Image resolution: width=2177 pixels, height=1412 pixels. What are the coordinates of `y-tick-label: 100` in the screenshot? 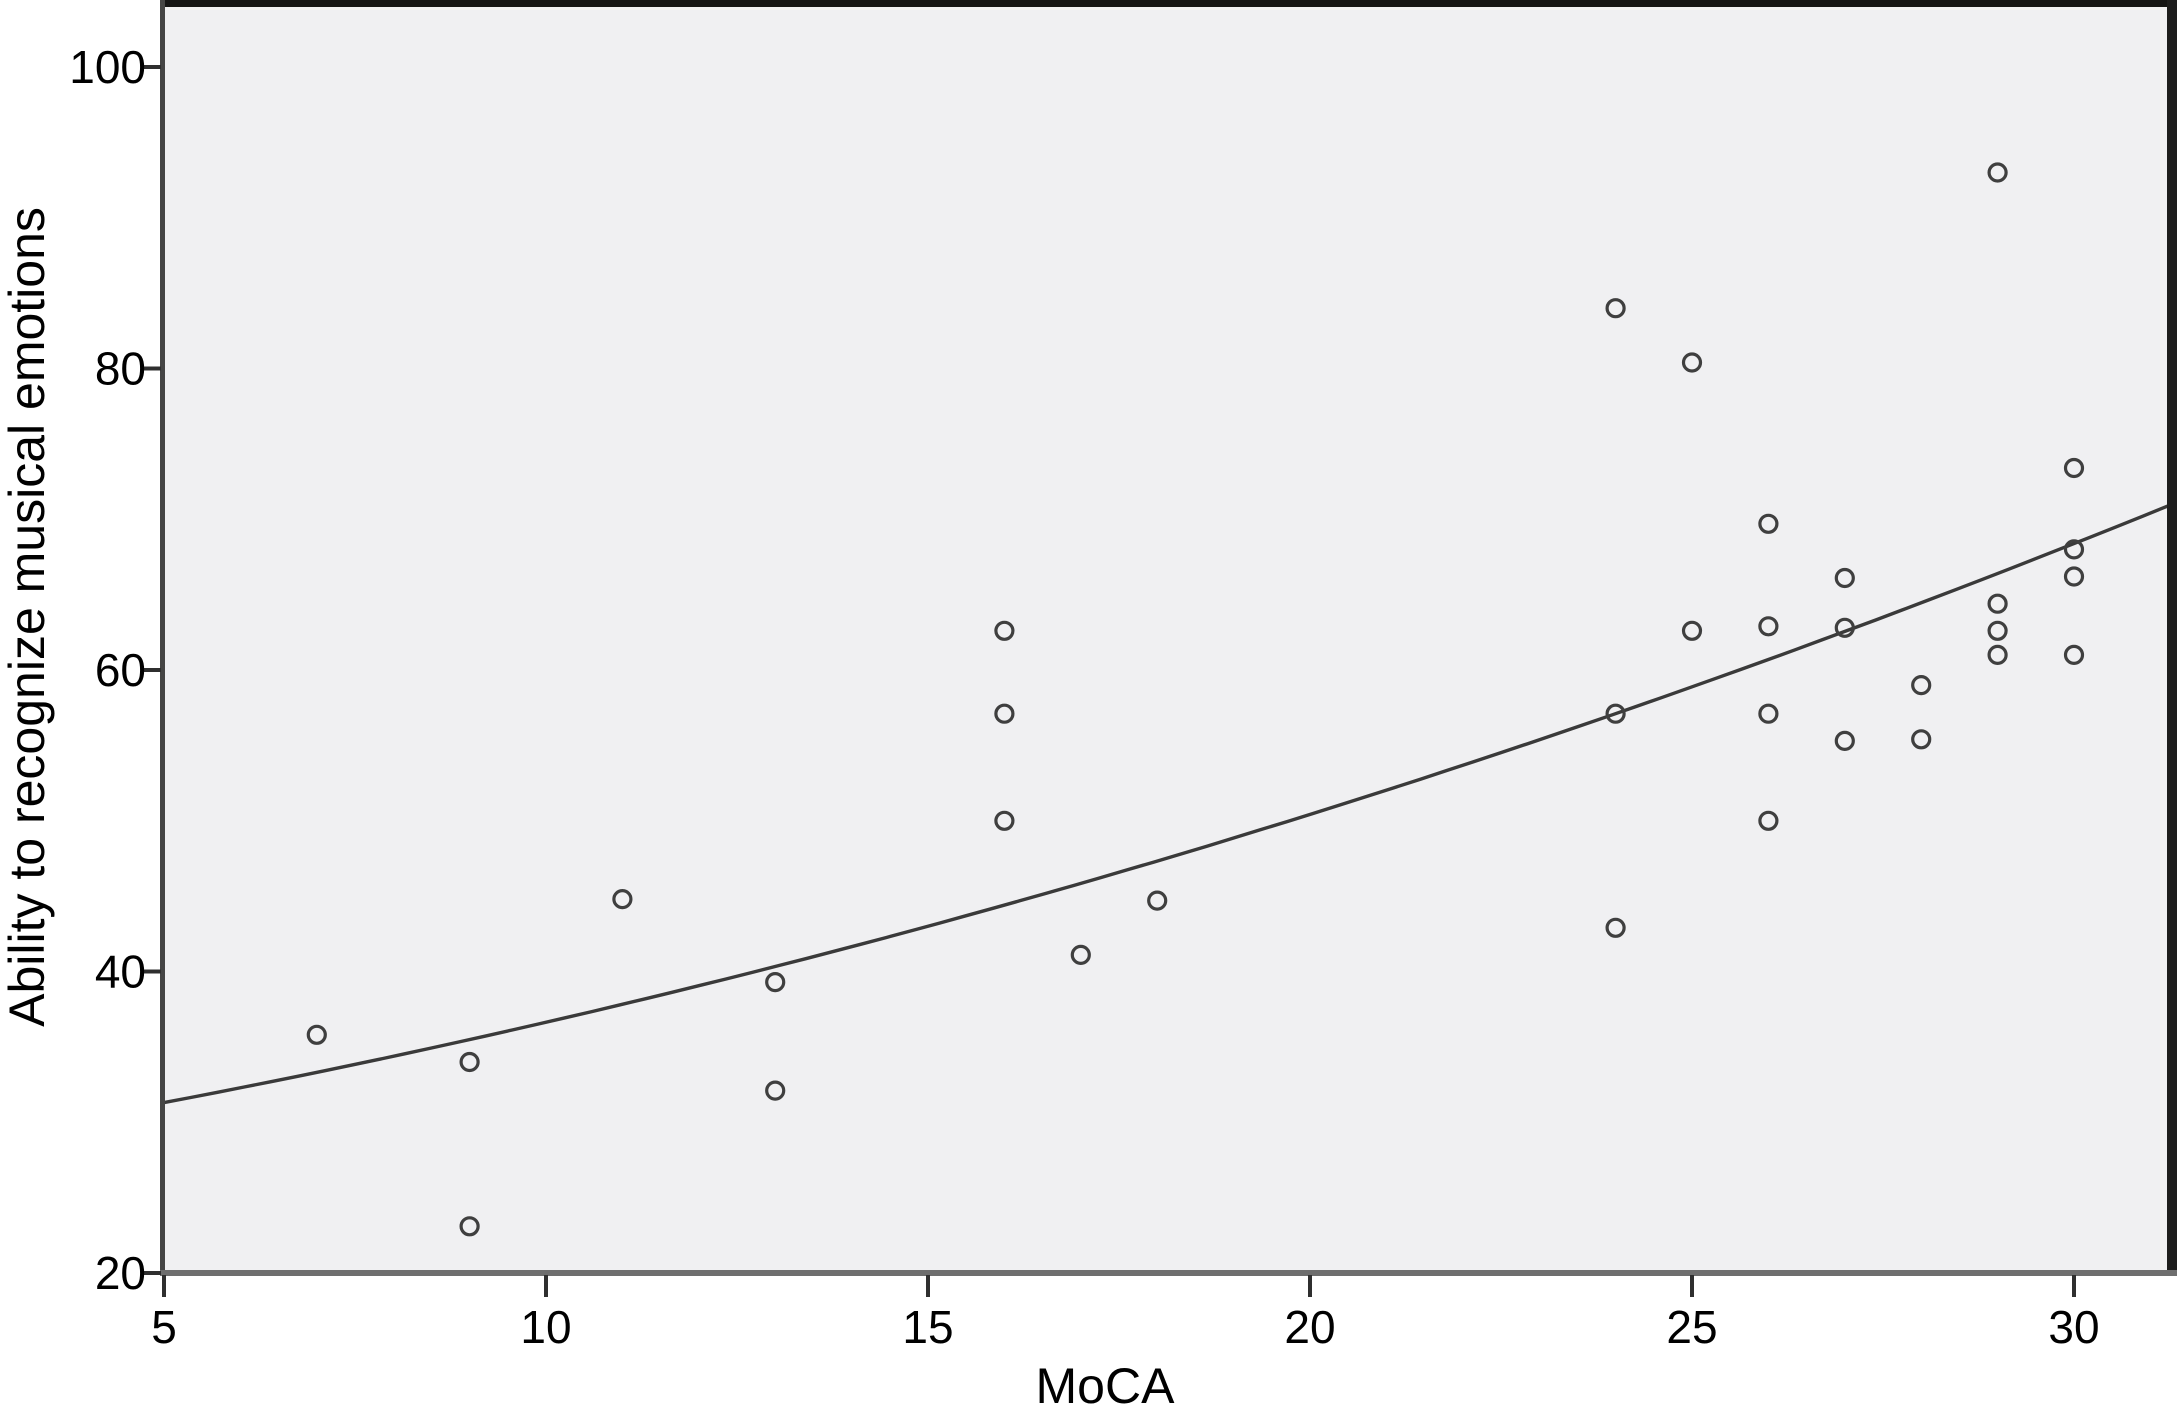 It's located at (107, 67).